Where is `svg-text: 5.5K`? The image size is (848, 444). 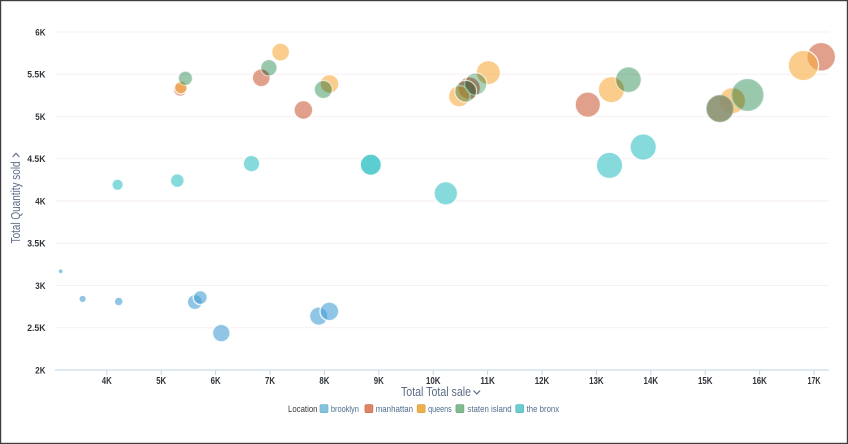
svg-text: 5.5K is located at coordinates (36, 75).